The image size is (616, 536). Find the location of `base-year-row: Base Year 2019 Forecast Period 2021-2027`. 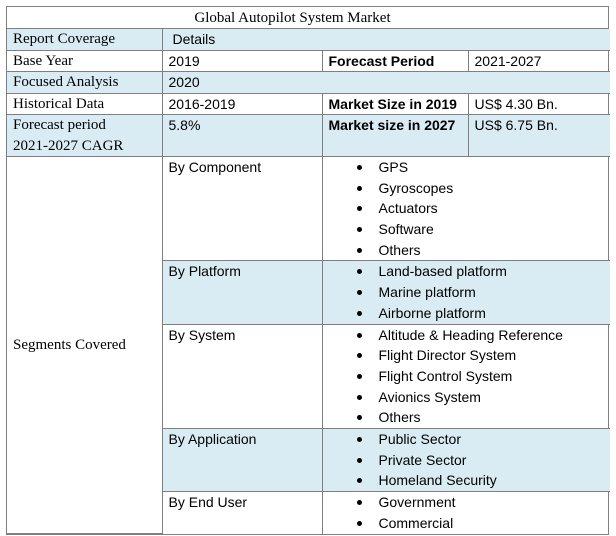

base-year-row: Base Year 2019 Forecast Period 2021-2027 is located at coordinates (308, 60).